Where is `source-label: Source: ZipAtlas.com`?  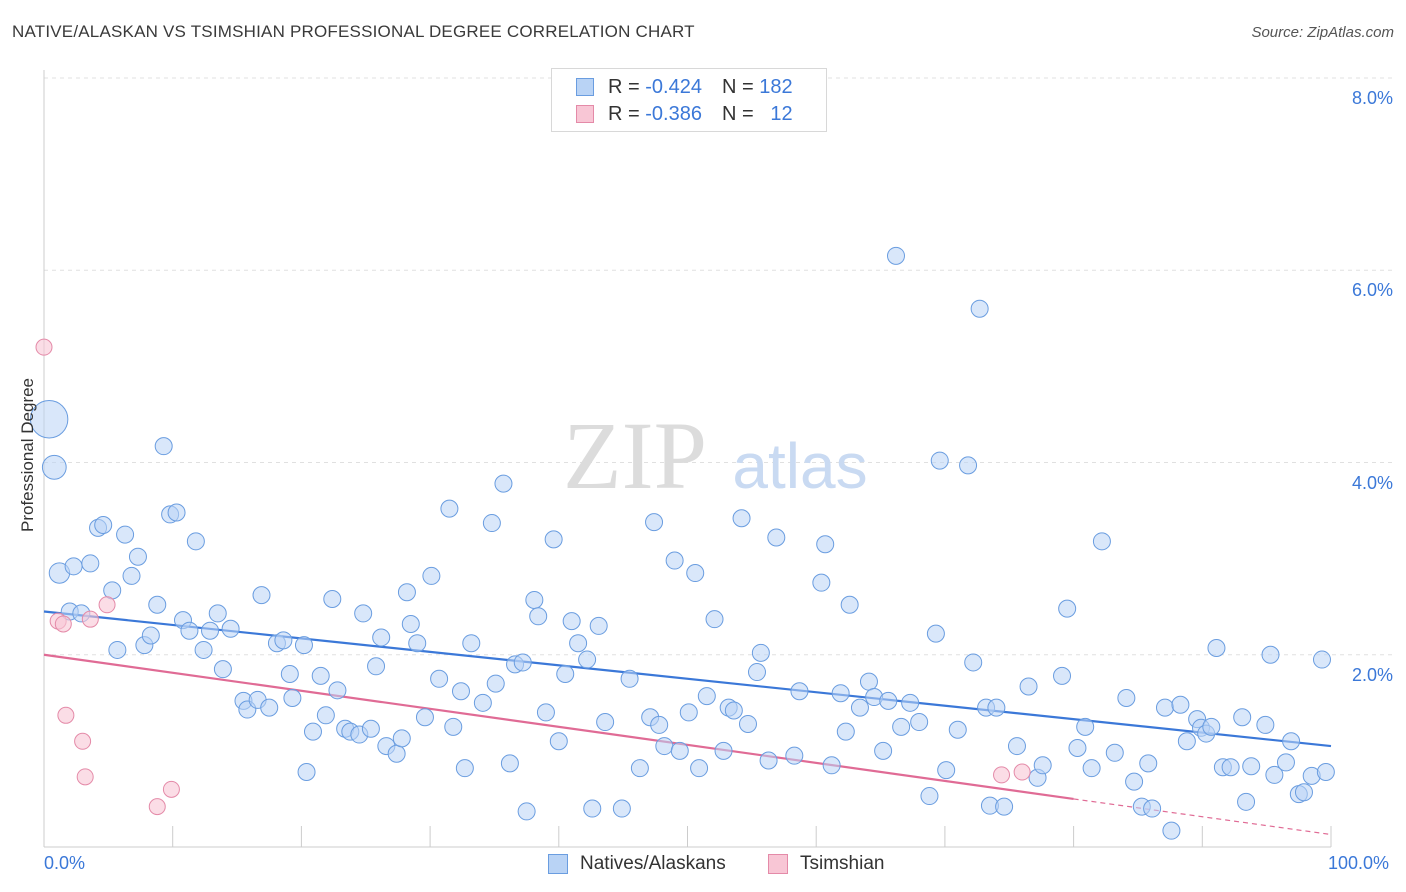
source-label: Source: ZipAtlas.com is located at coordinates (1322, 32).